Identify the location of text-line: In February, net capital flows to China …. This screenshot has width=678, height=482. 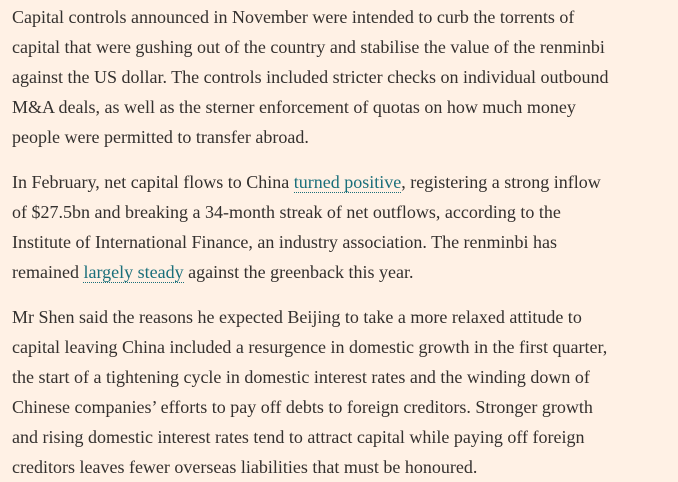
(345, 182).